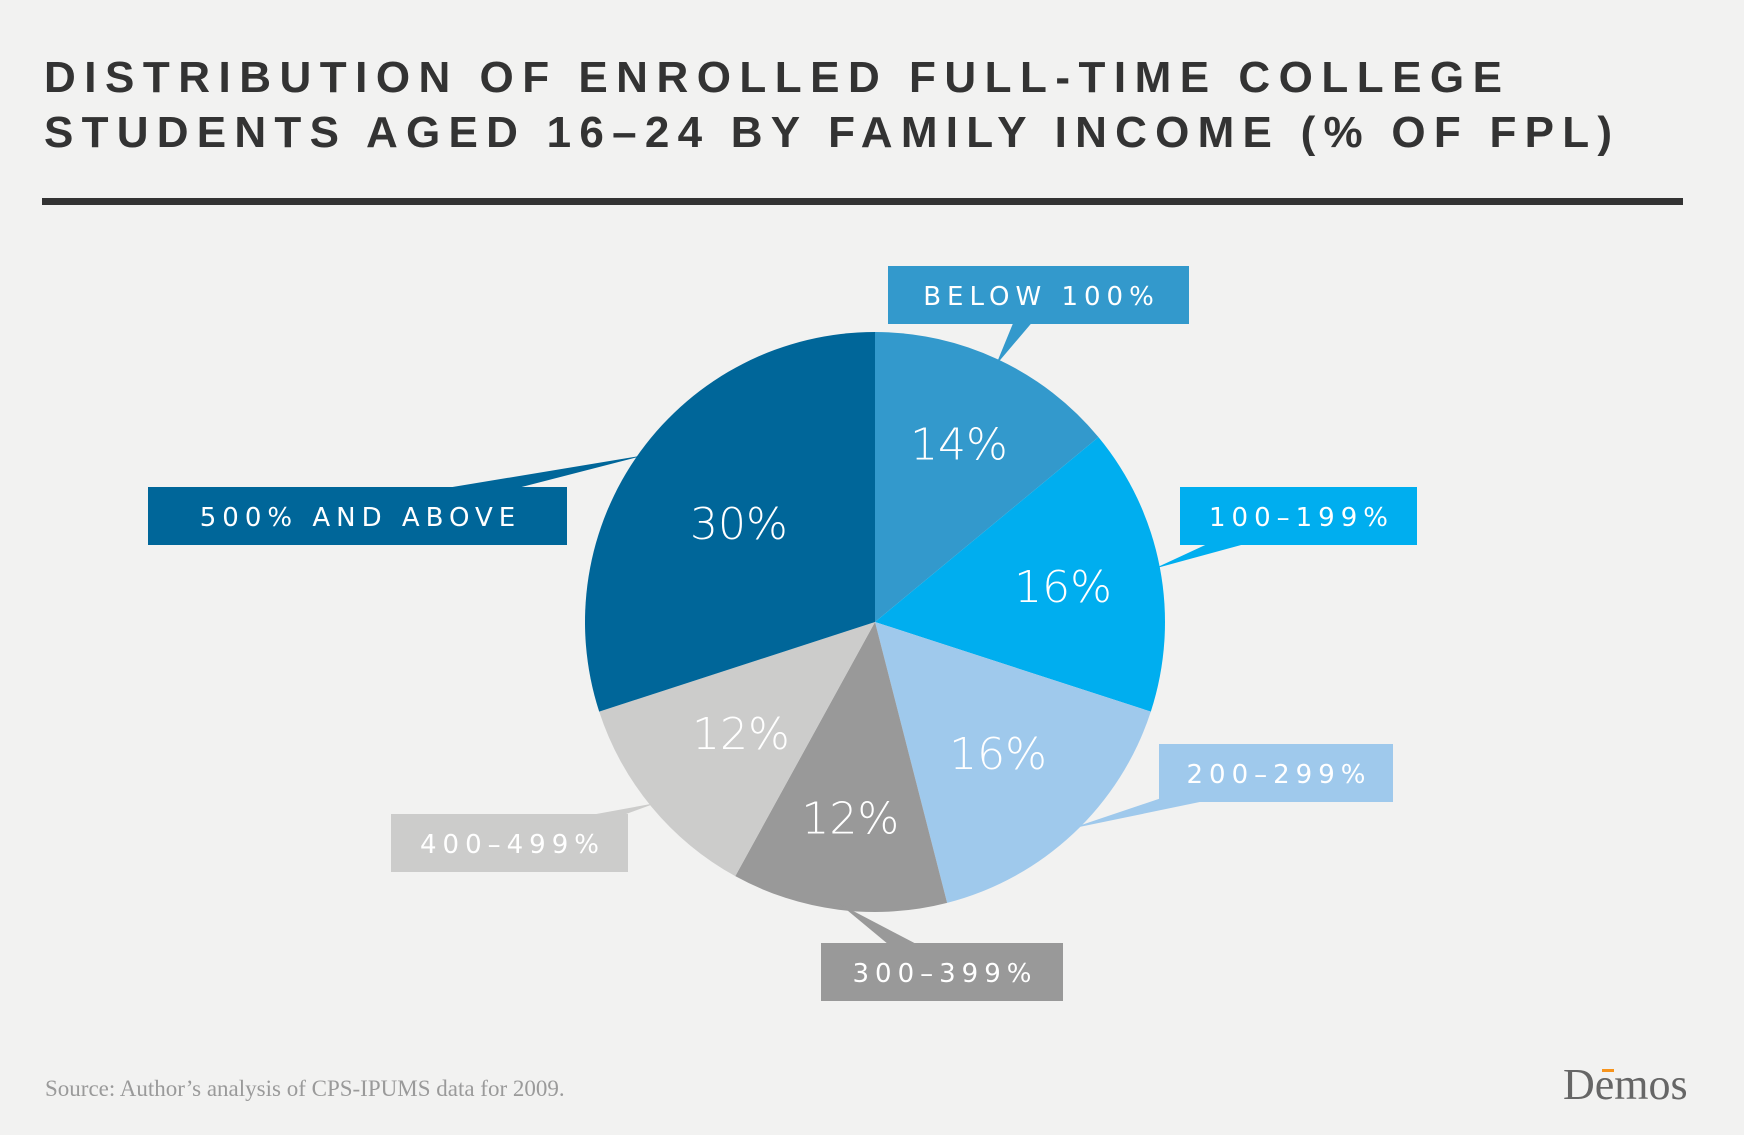  What do you see at coordinates (1041, 297) in the screenshot?
I see `category-label: BELOW 100%` at bounding box center [1041, 297].